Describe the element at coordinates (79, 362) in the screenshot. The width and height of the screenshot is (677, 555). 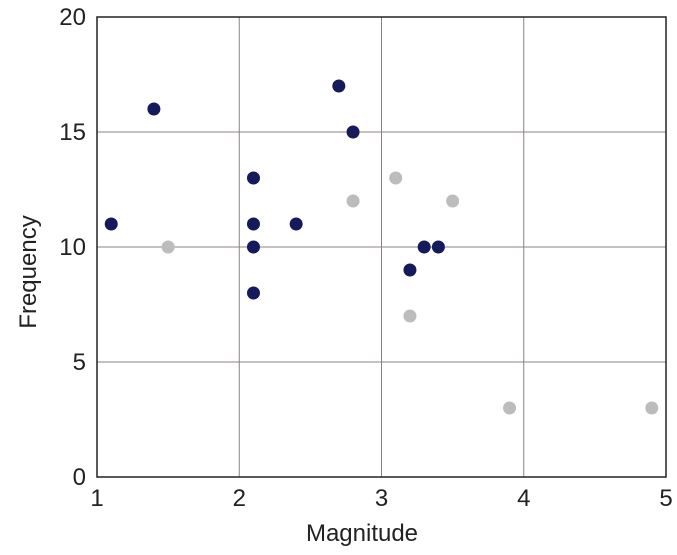
I see `y-tick-label: 5` at that location.